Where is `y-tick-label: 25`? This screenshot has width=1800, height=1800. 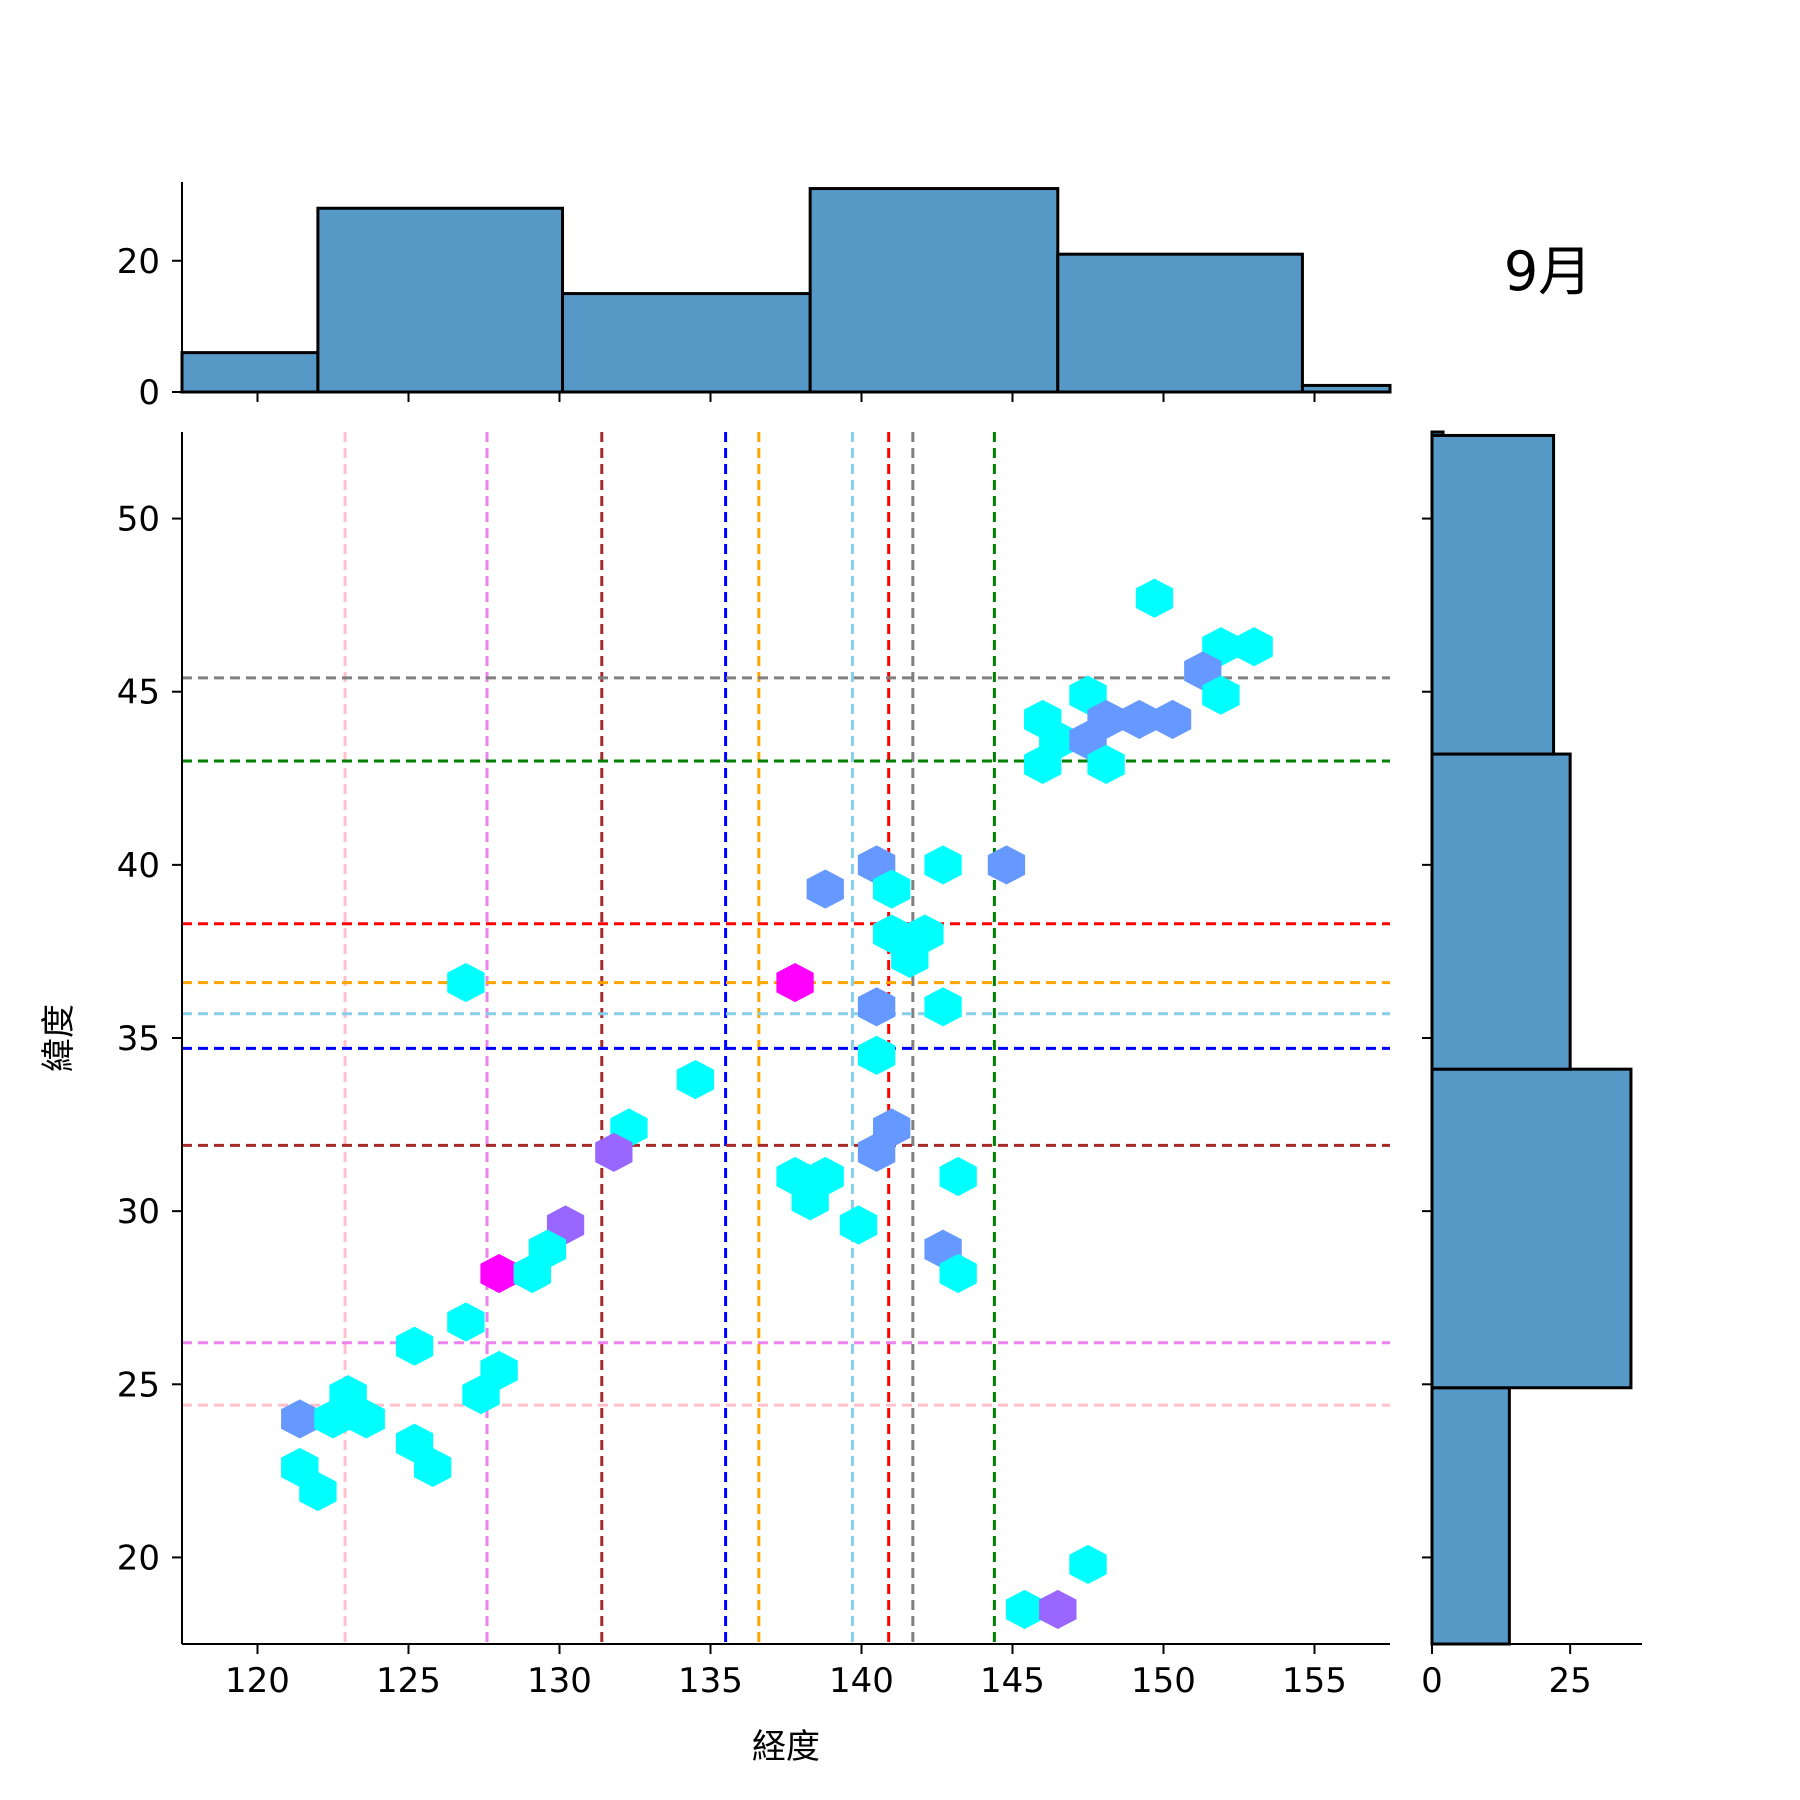 y-tick-label: 25 is located at coordinates (138, 1385).